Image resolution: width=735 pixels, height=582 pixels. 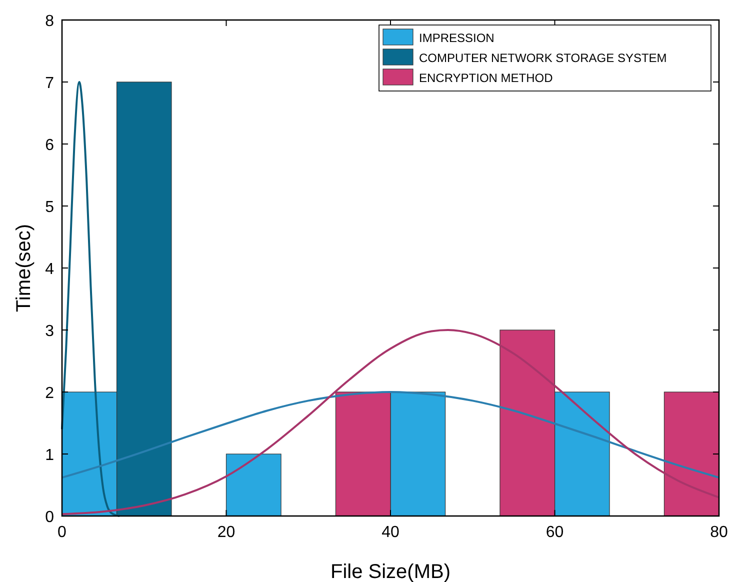 What do you see at coordinates (390, 571) in the screenshot?
I see `x-axis-title: File Size(MB)` at bounding box center [390, 571].